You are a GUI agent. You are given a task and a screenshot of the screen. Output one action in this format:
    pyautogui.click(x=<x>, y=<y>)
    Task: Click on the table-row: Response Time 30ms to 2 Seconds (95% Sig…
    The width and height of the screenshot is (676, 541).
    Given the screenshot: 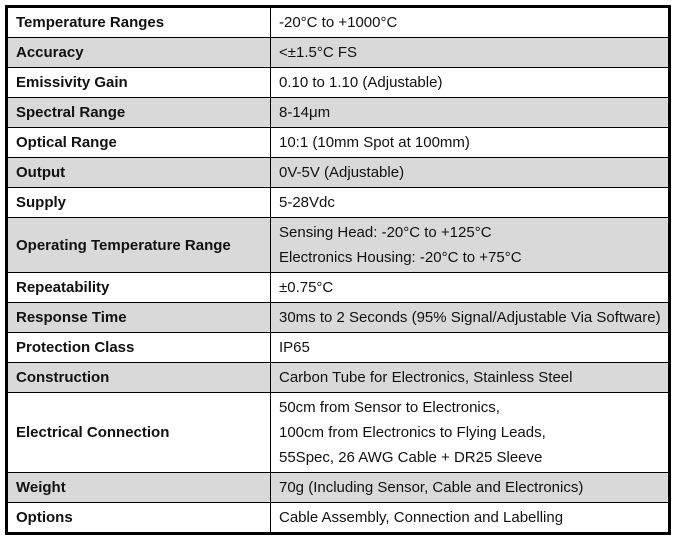 What is the action you would take?
    pyautogui.click(x=338, y=317)
    